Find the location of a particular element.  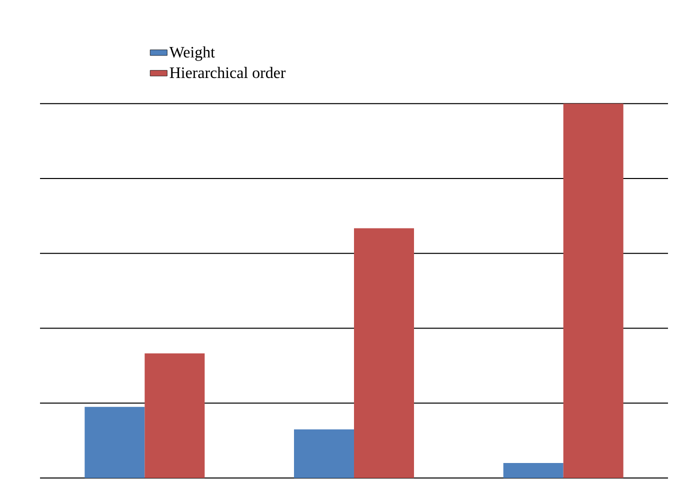

legend-label: Hierarchical order is located at coordinates (228, 72).